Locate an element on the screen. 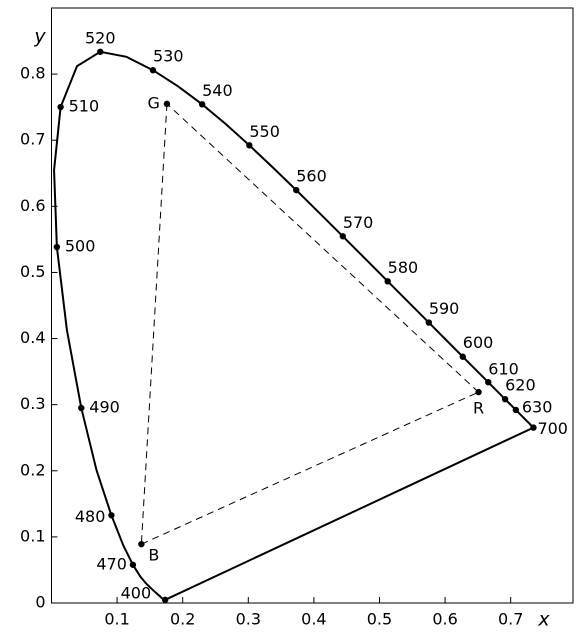 The image size is (580, 636). x-tick-label: 0.2 is located at coordinates (182, 619).